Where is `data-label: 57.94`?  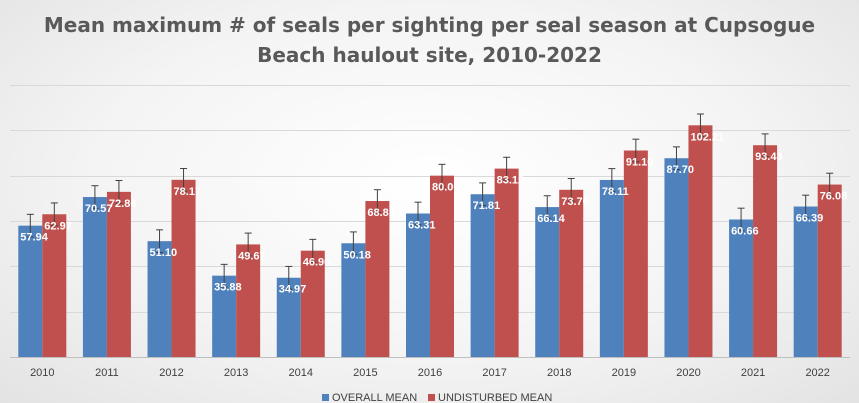
data-label: 57.94 is located at coordinates (34, 238).